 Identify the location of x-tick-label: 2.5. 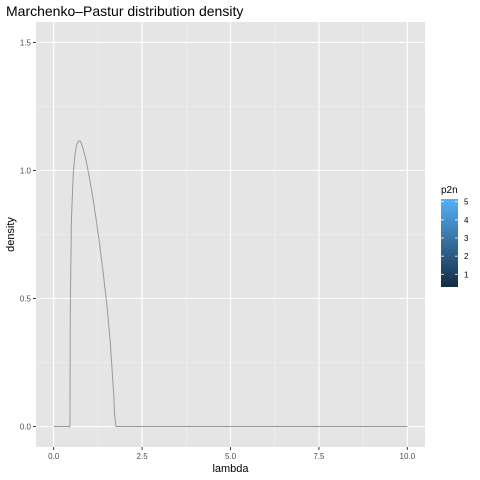
(143, 456).